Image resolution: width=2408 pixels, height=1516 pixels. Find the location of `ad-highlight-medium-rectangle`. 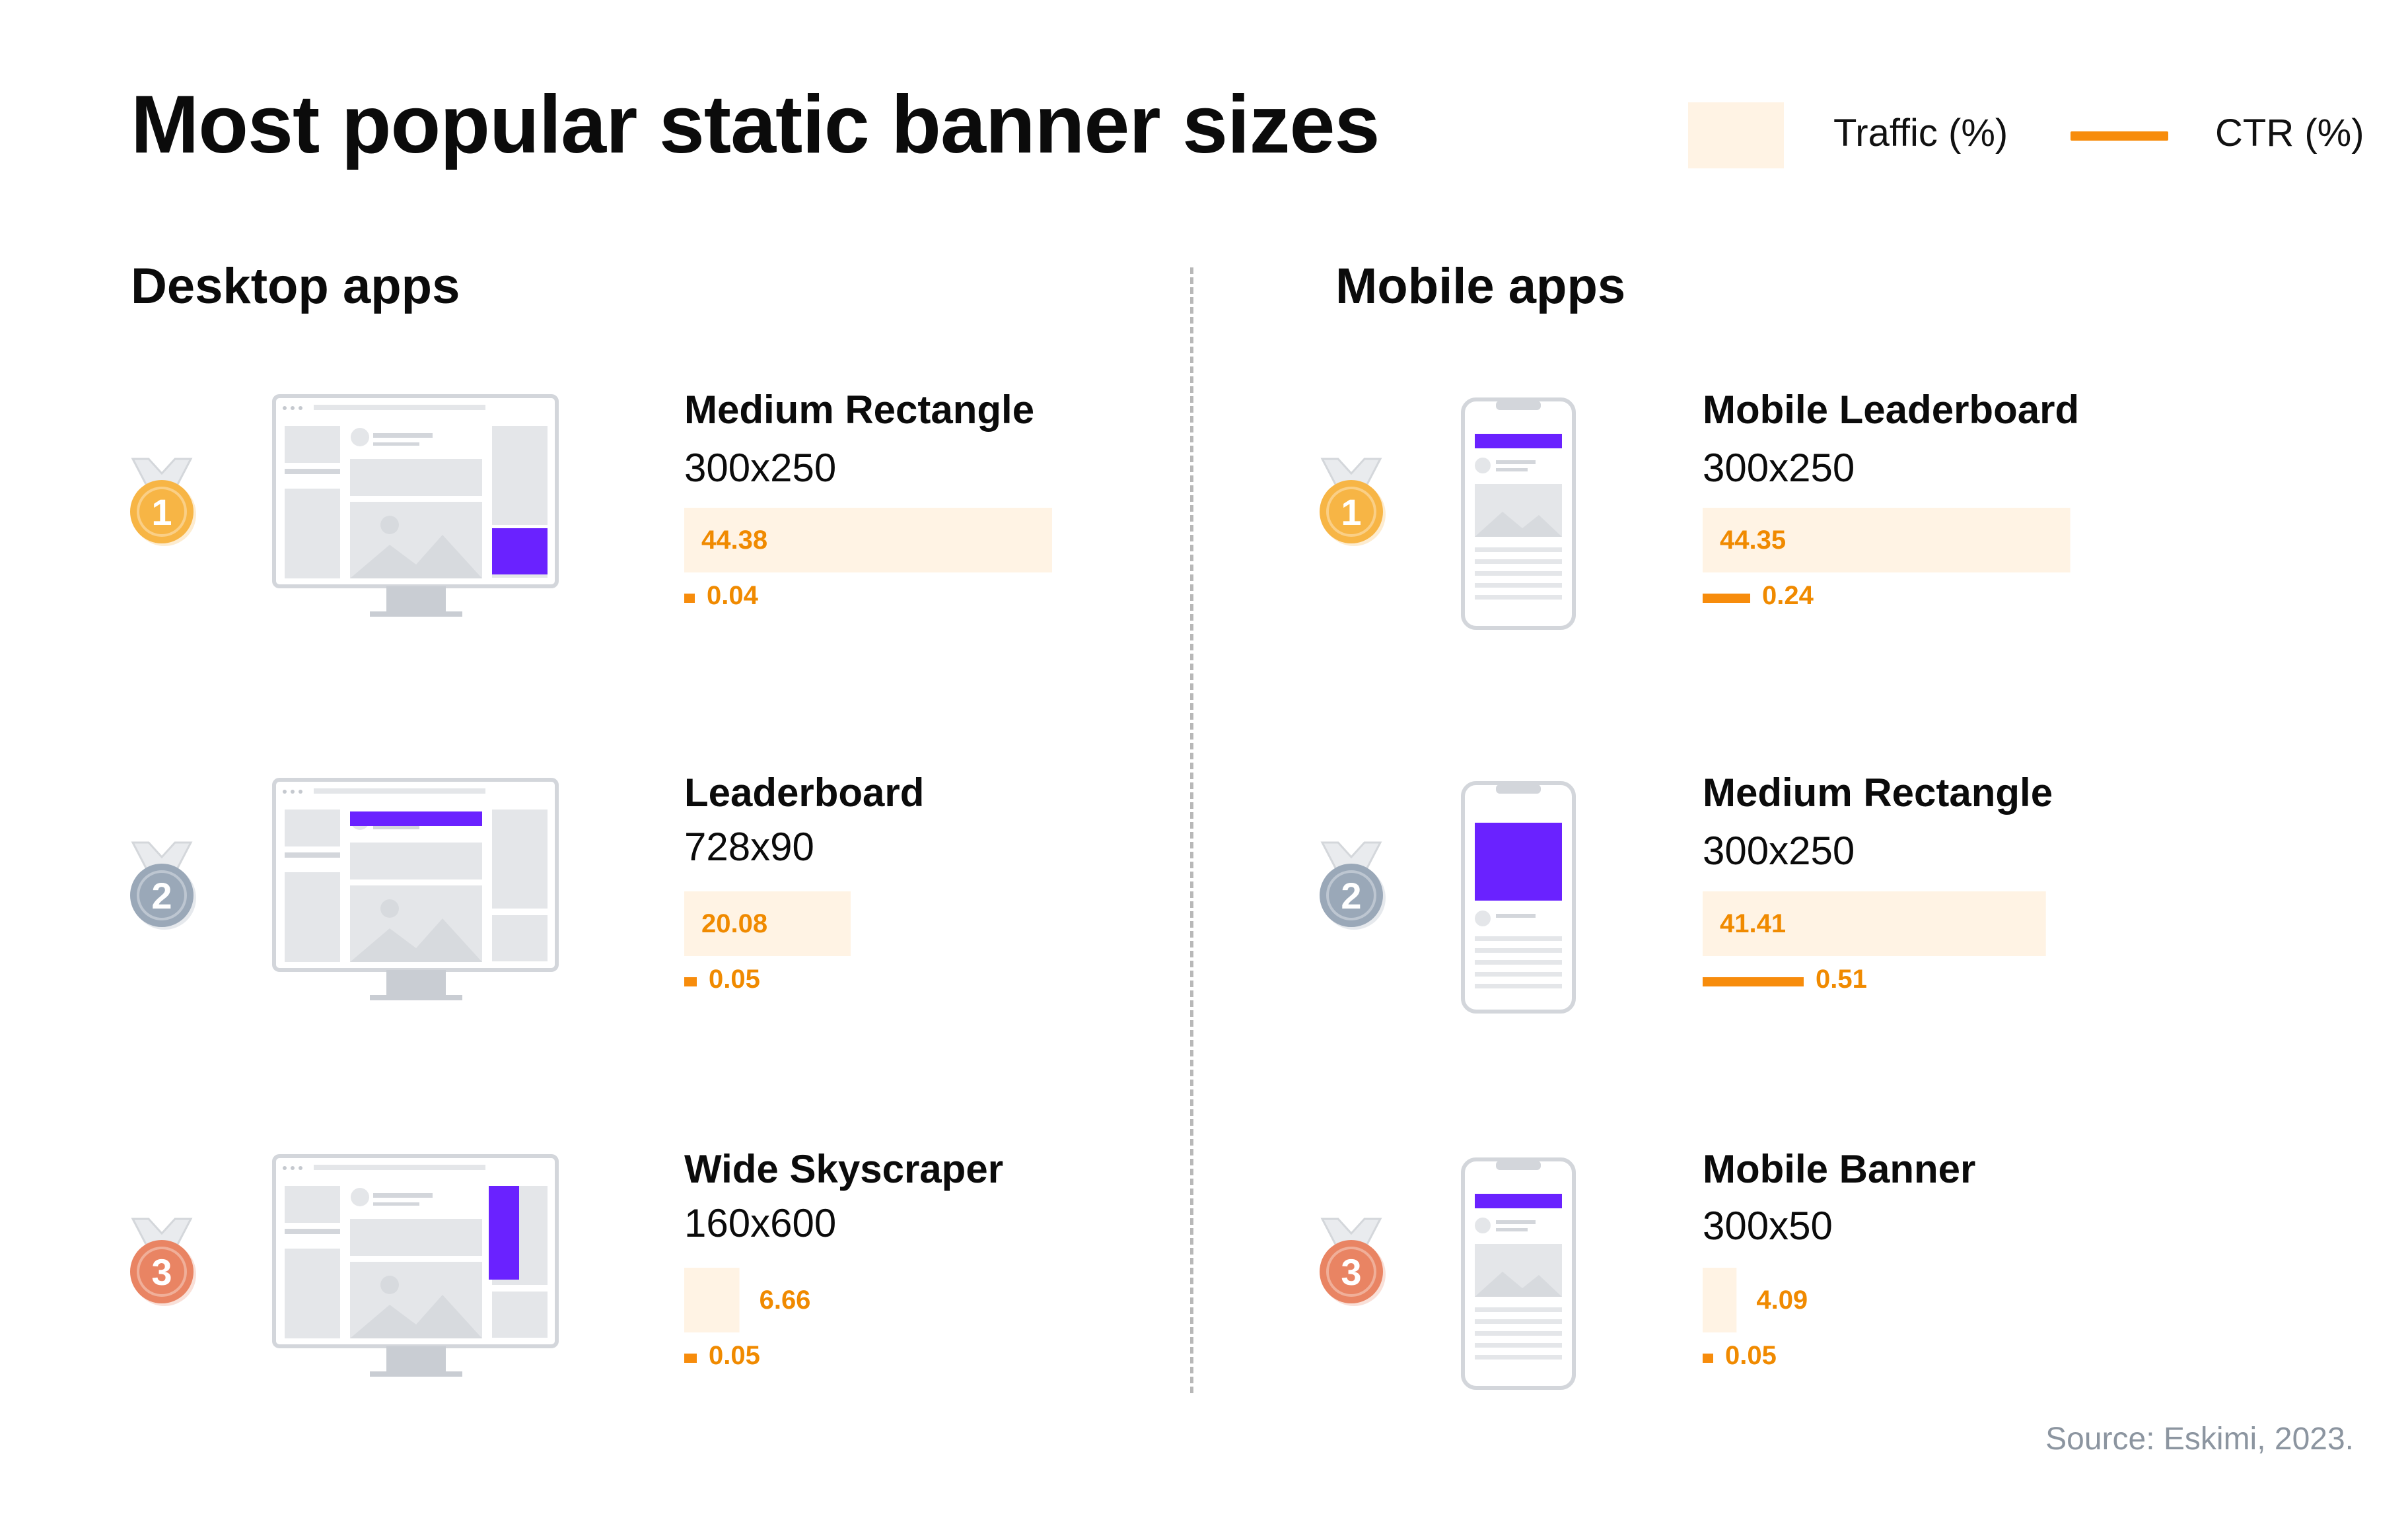

ad-highlight-medium-rectangle is located at coordinates (520, 551).